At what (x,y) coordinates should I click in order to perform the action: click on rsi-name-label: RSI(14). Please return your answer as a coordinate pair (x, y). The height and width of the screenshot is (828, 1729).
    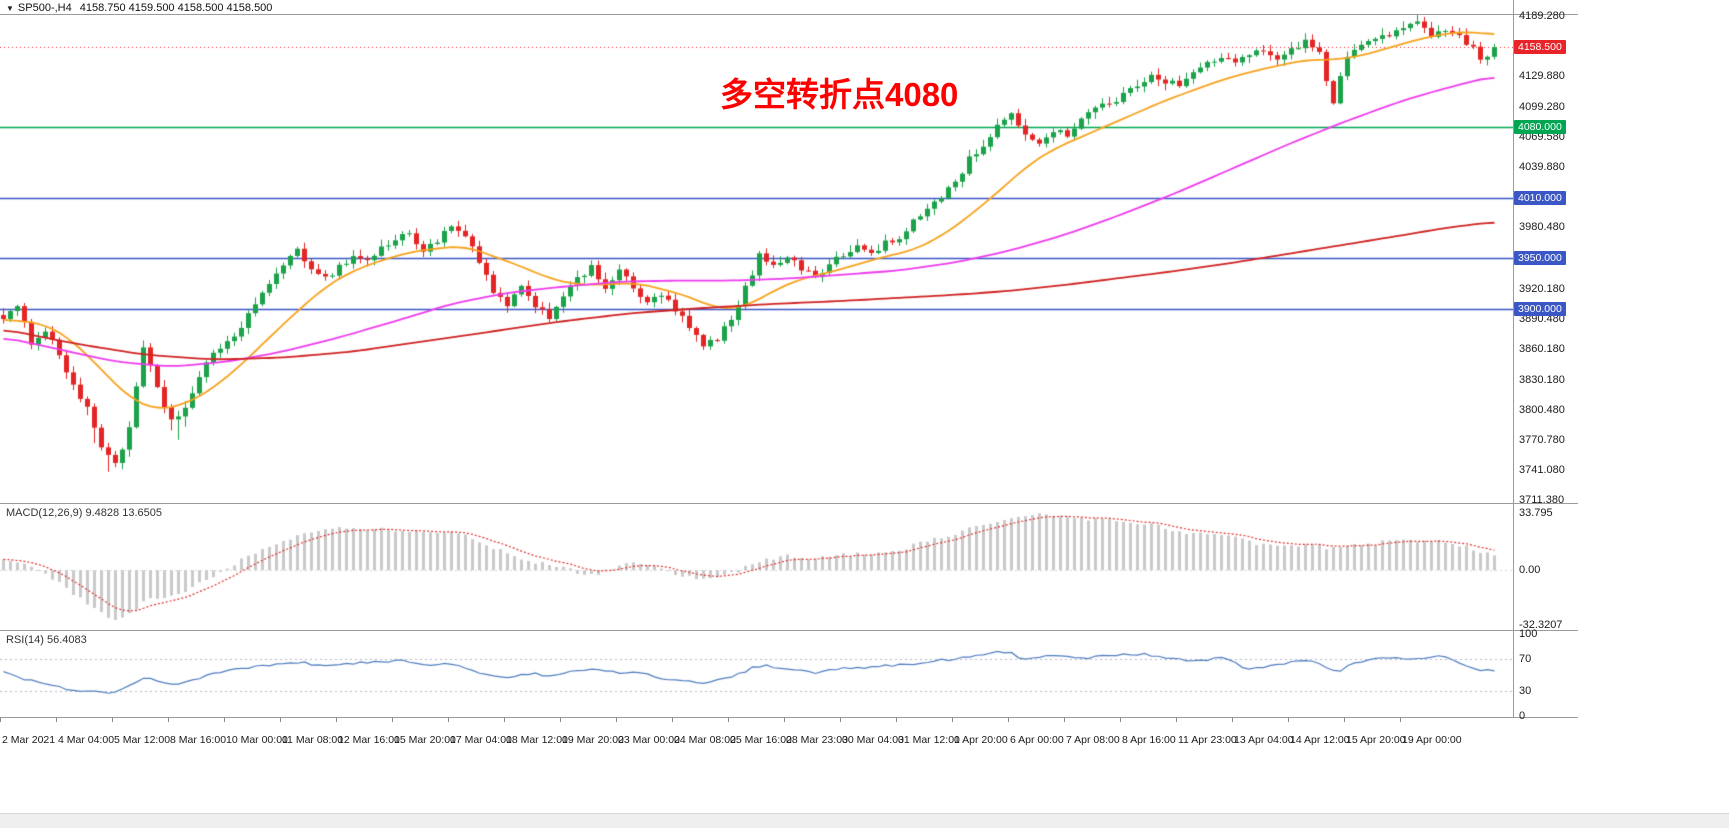
    Looking at the image, I should click on (25, 640).